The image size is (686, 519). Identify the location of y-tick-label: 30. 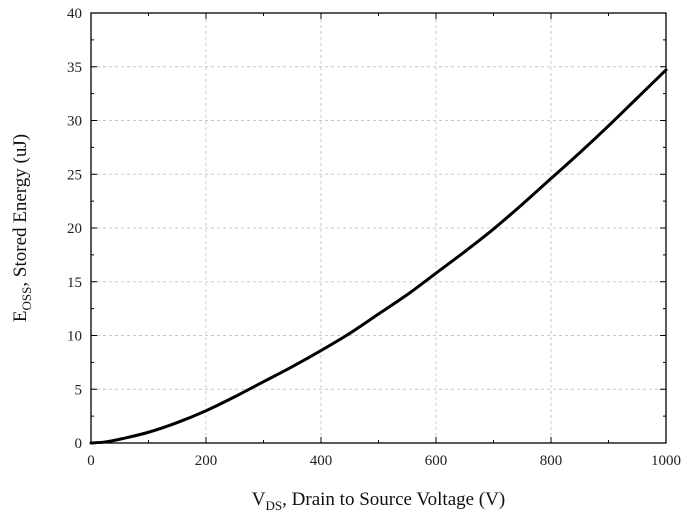
(74, 122).